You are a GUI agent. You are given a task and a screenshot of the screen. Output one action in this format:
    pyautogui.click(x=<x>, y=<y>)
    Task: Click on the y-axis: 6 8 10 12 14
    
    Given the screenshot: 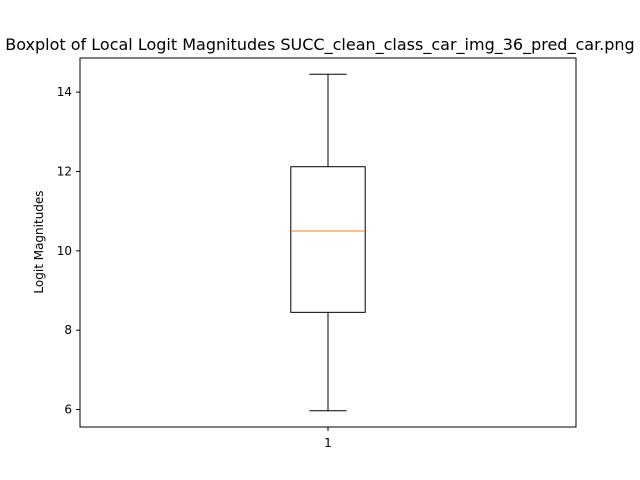 What is the action you would take?
    pyautogui.click(x=68, y=251)
    